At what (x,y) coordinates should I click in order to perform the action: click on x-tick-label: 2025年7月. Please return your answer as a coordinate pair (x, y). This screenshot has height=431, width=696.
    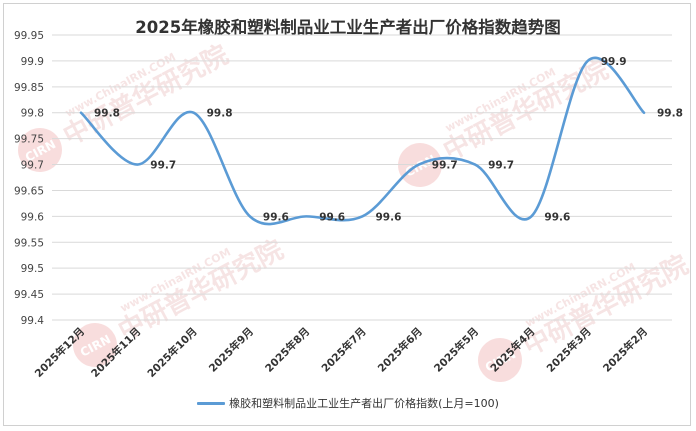
    Looking at the image, I should click on (344, 350).